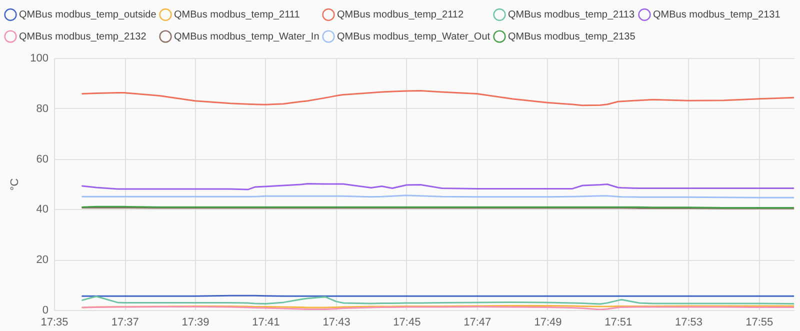  Describe the element at coordinates (413, 37) in the screenshot. I see `legend-label: QMBus modbus_temp_Water_Out` at that location.